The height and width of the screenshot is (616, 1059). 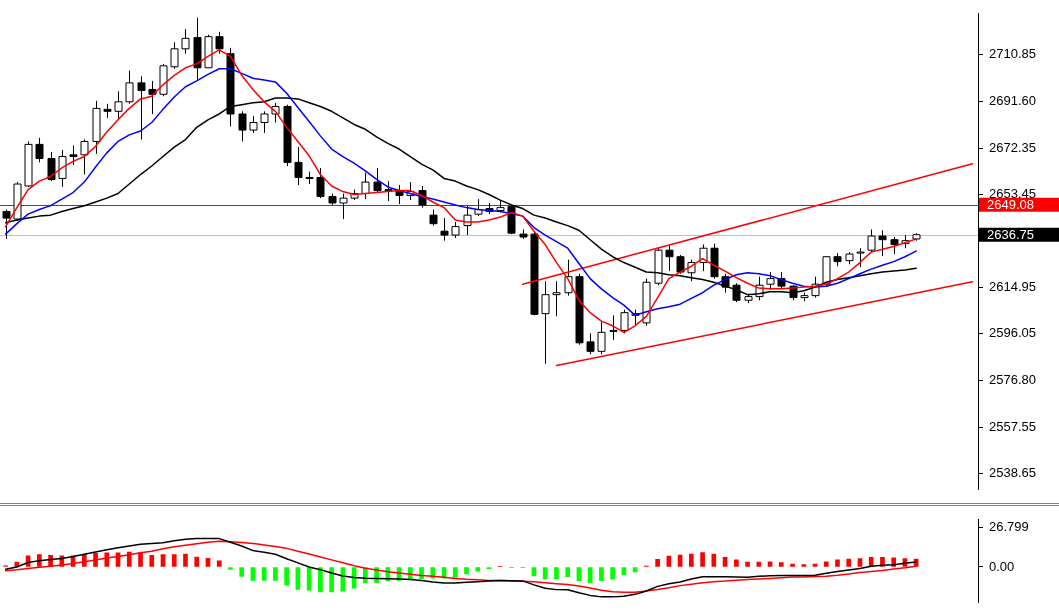 What do you see at coordinates (1002, 566) in the screenshot?
I see `y-tick-label: 0.00` at bounding box center [1002, 566].